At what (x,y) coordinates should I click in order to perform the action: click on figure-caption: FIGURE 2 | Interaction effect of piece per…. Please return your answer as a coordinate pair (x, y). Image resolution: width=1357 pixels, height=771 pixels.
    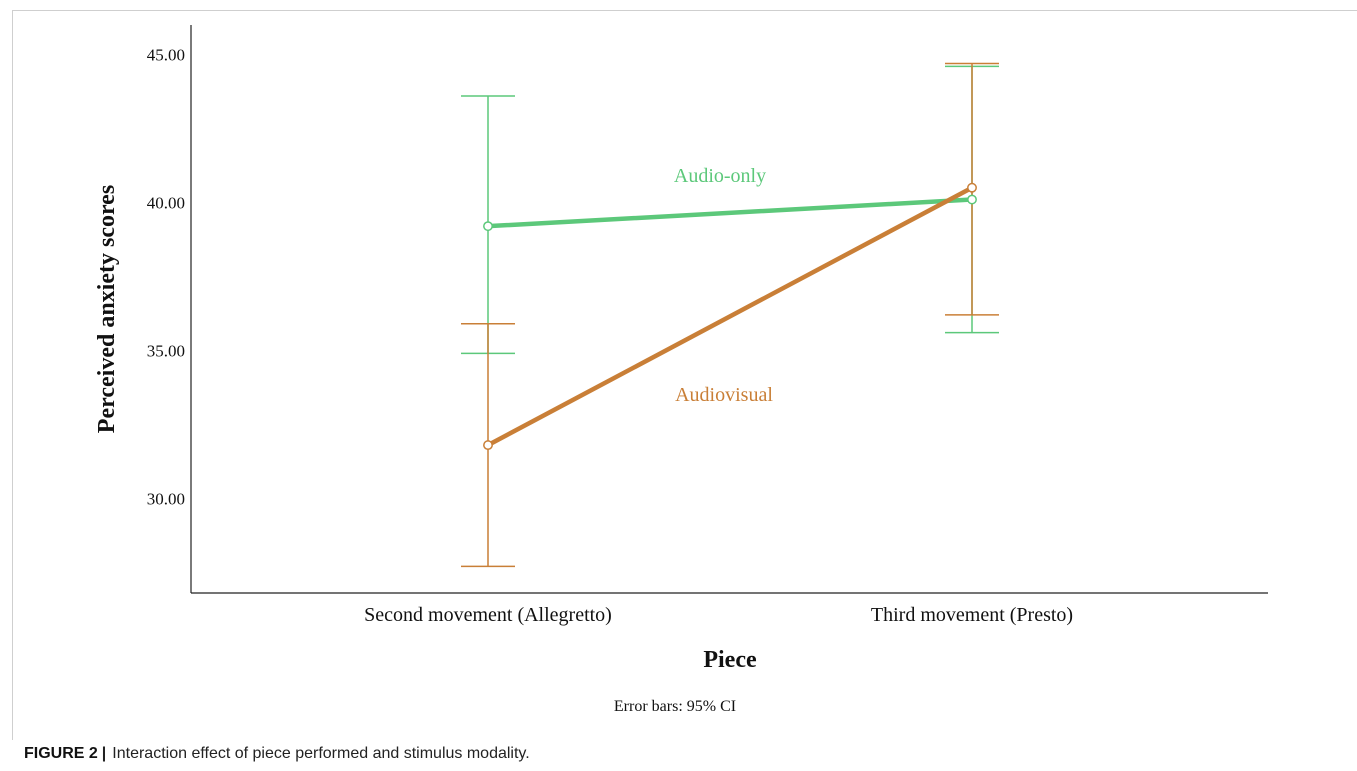
    Looking at the image, I should click on (277, 754).